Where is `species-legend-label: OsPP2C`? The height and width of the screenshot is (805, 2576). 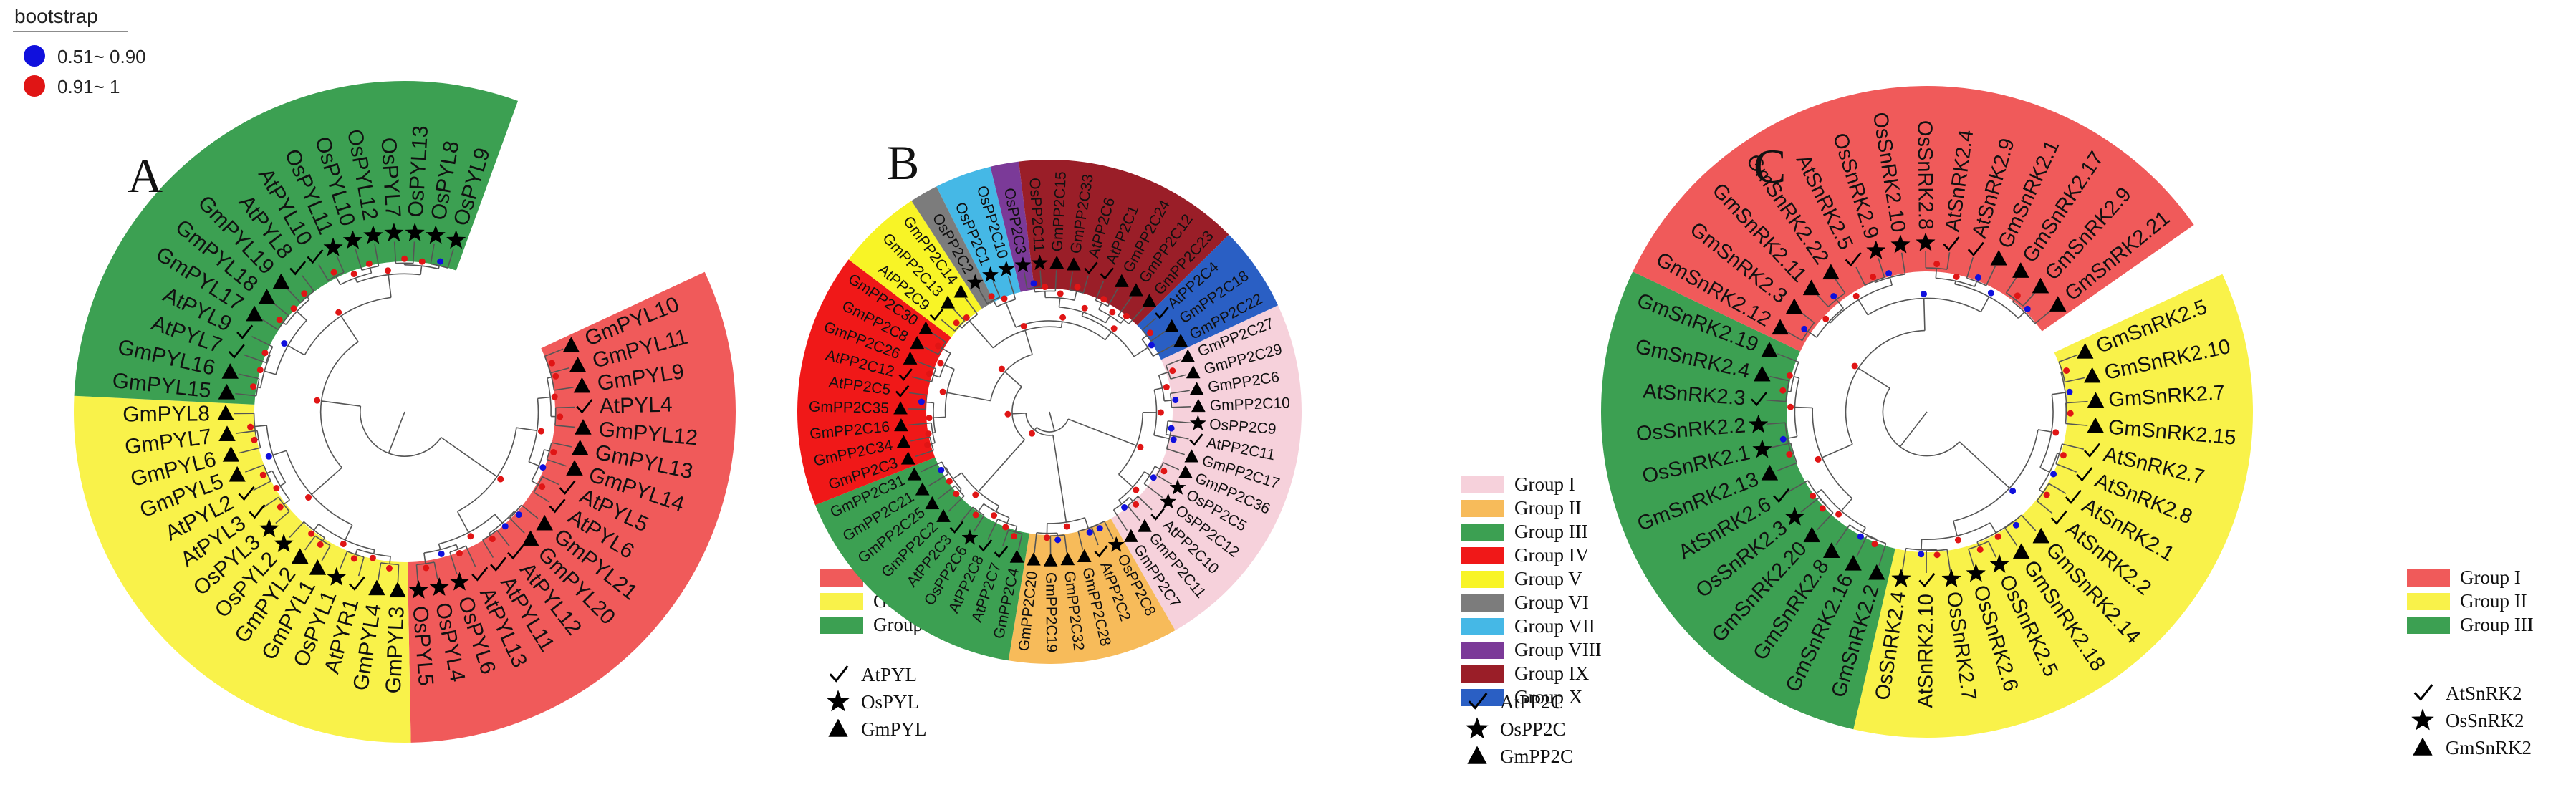 species-legend-label: OsPP2C is located at coordinates (1533, 729).